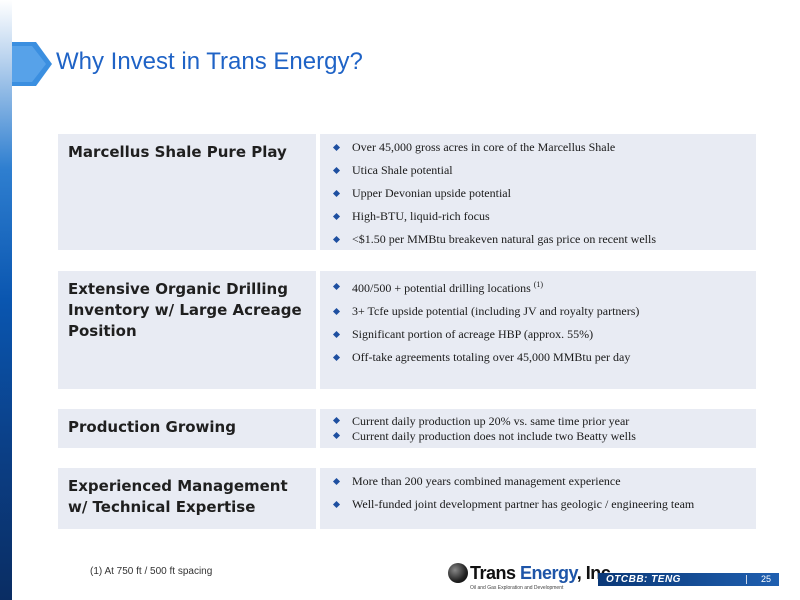 The width and height of the screenshot is (800, 600). What do you see at coordinates (495, 573) in the screenshot?
I see `logo-name-part: Trans` at bounding box center [495, 573].